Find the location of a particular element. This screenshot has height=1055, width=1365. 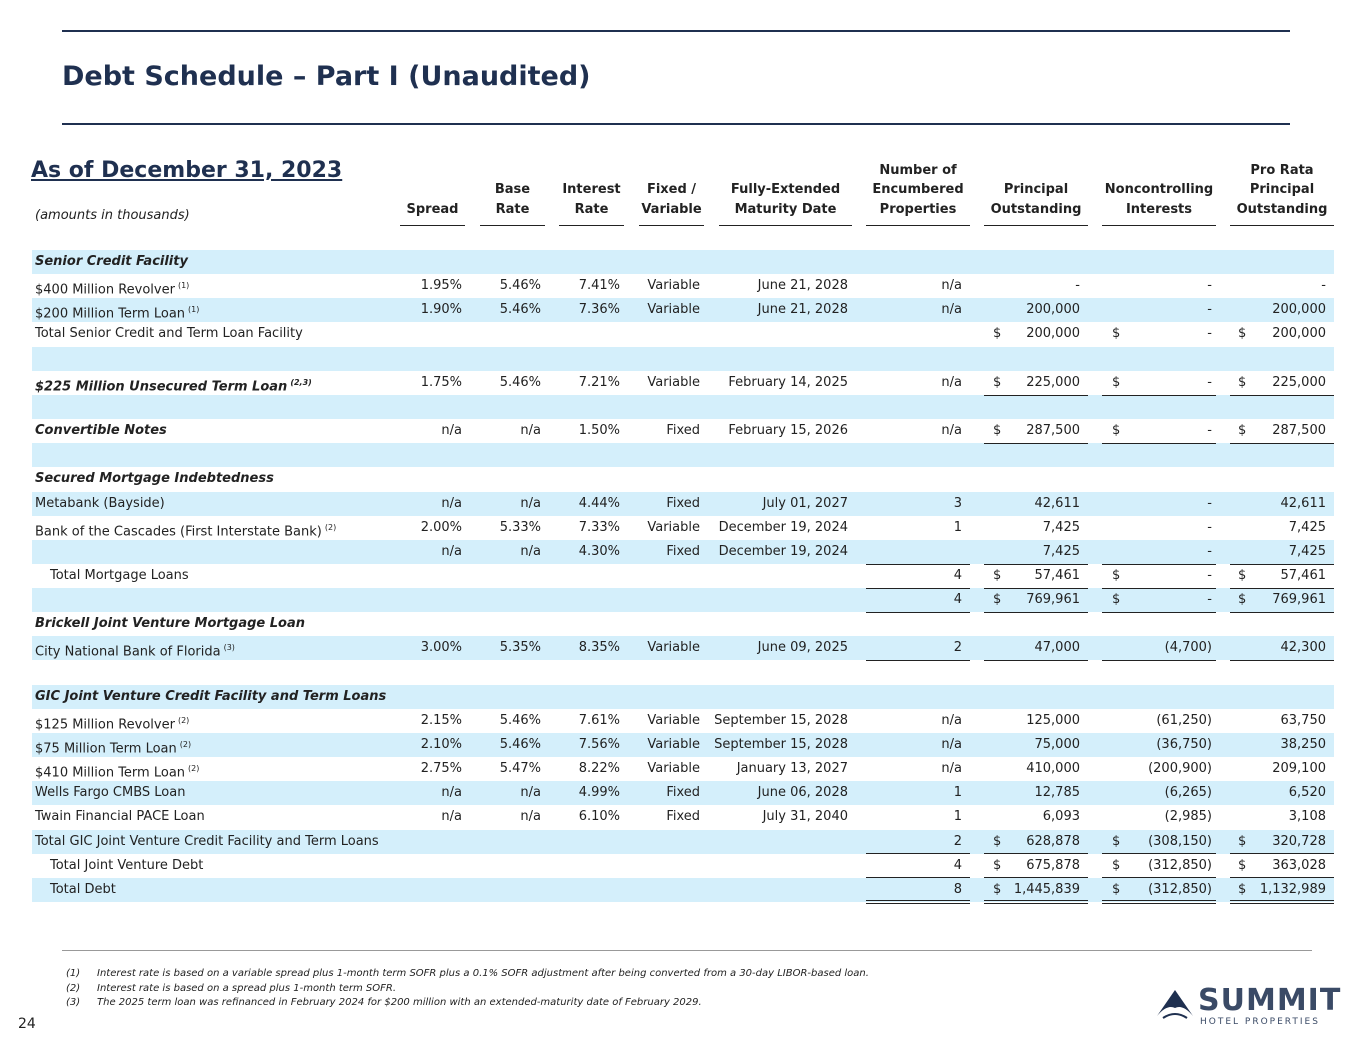

label-text: $125 Million Revolver is located at coordinates (105, 725).